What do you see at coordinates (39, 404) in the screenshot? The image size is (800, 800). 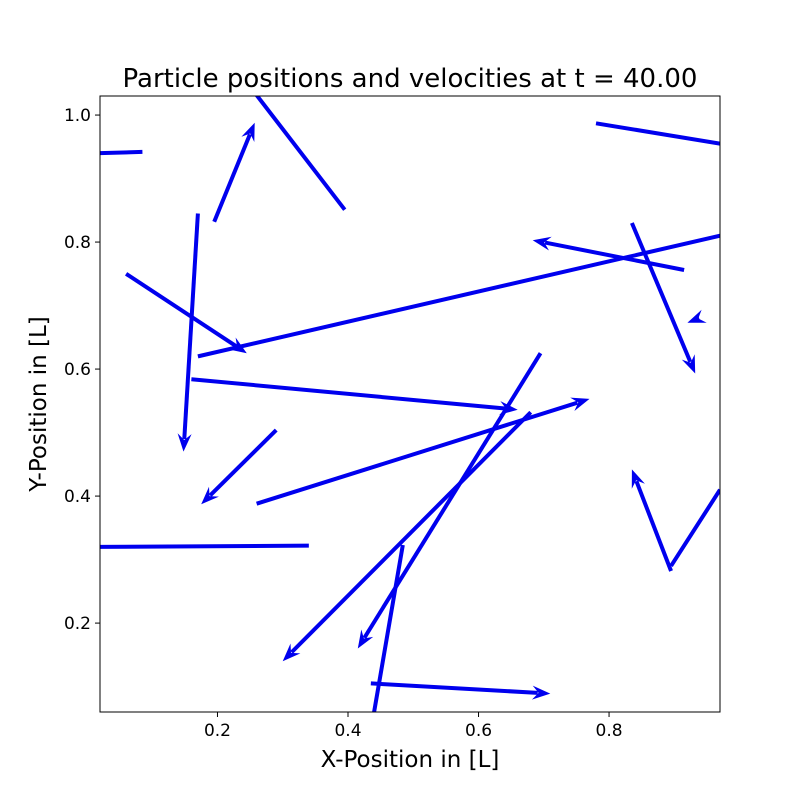 I see `y-axis-label: Y-Position in [L]` at bounding box center [39, 404].